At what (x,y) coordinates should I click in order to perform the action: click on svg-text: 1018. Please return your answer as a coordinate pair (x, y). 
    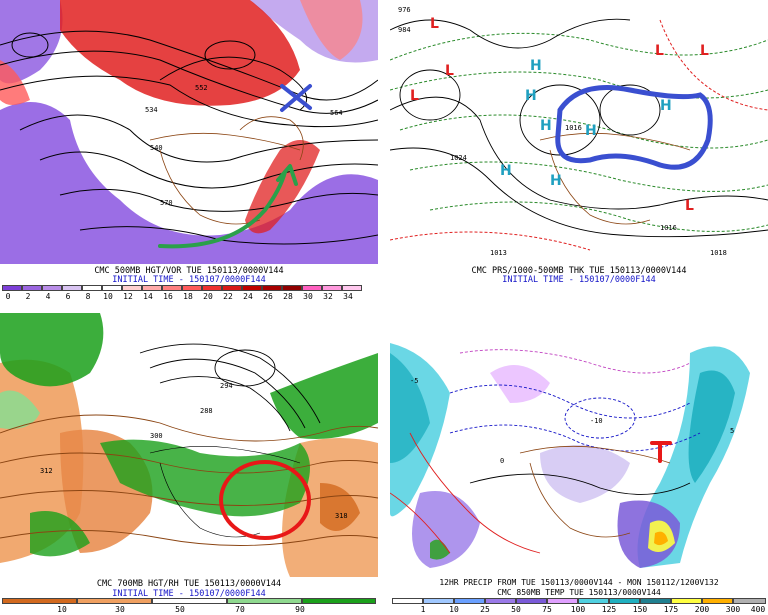
    Looking at the image, I should click on (718, 253).